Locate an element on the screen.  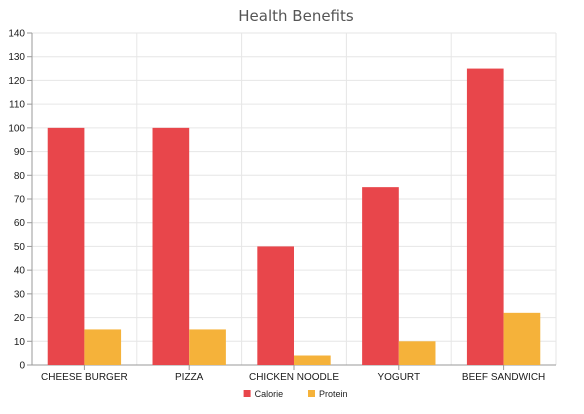
x-tick-label: BEEF SANDWICH is located at coordinates (503, 377).